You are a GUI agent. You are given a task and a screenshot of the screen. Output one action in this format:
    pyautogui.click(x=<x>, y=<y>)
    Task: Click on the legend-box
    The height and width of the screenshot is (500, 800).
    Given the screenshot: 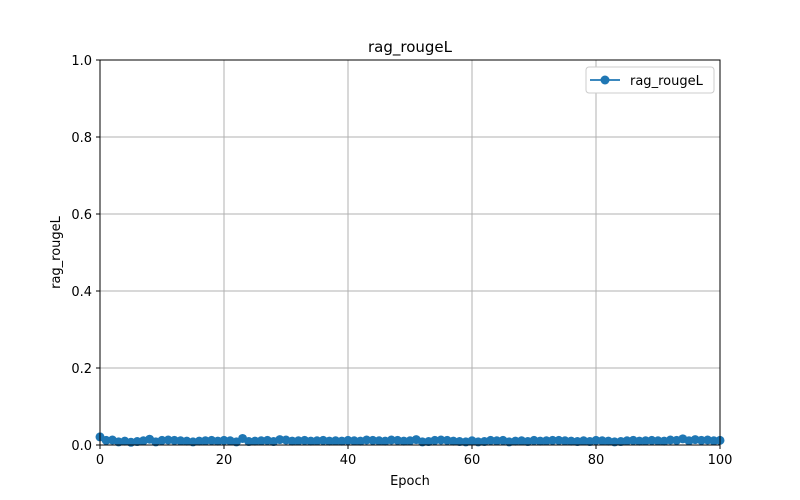 What is the action you would take?
    pyautogui.click(x=650, y=80)
    